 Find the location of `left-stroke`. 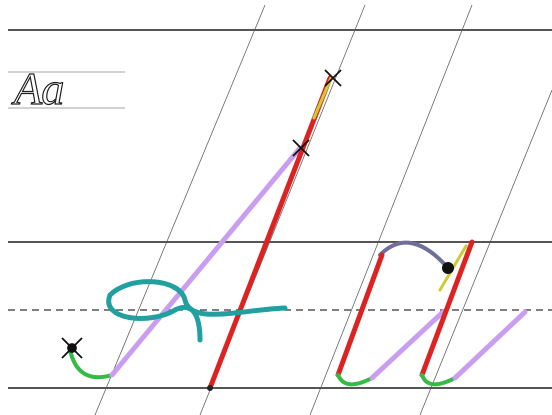

left-stroke is located at coordinates (360, 315).